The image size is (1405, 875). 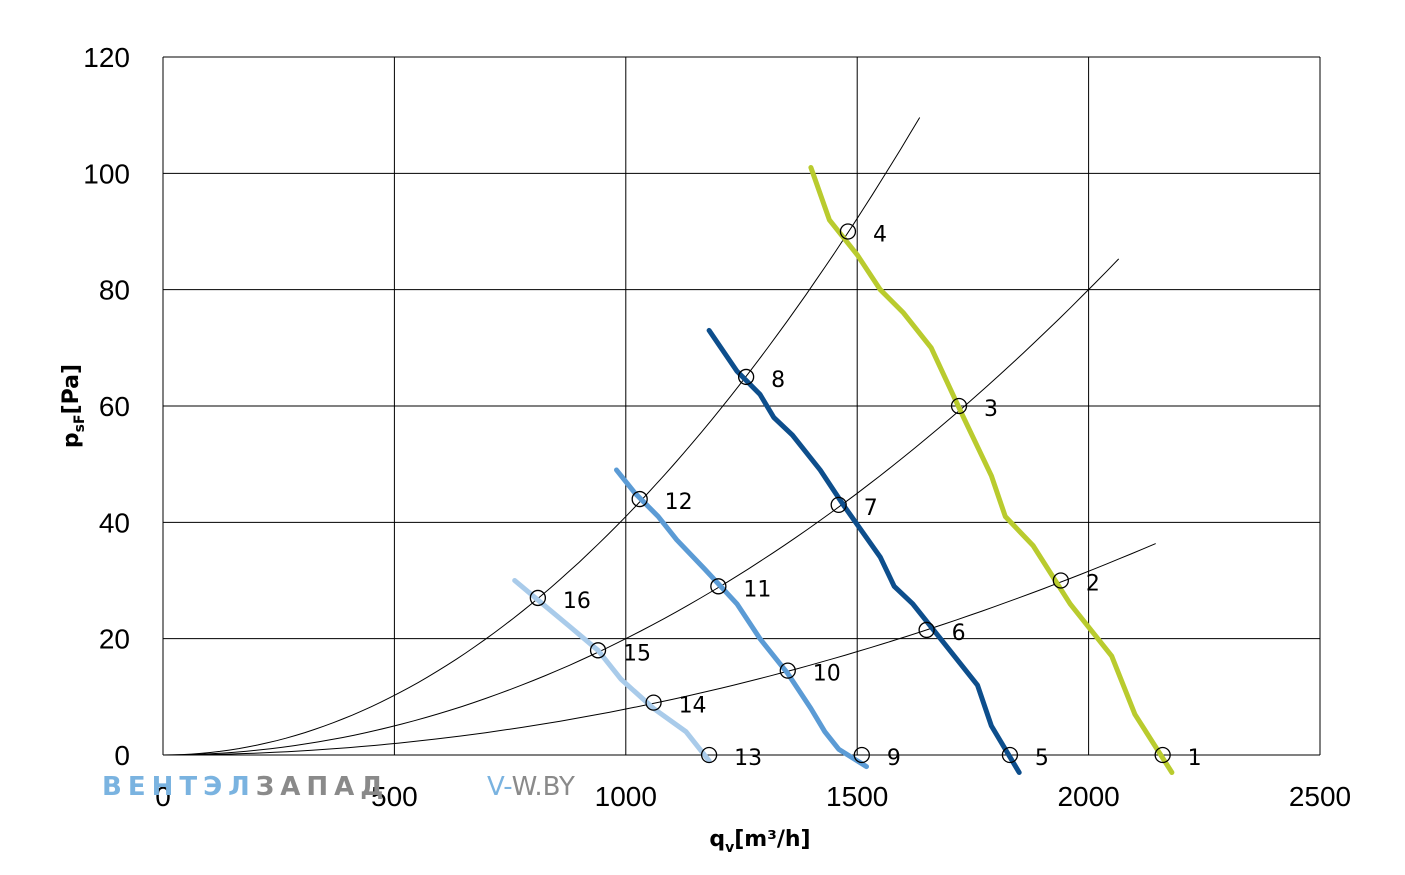 I want to click on x-tick-label: 0, so click(x=163, y=796).